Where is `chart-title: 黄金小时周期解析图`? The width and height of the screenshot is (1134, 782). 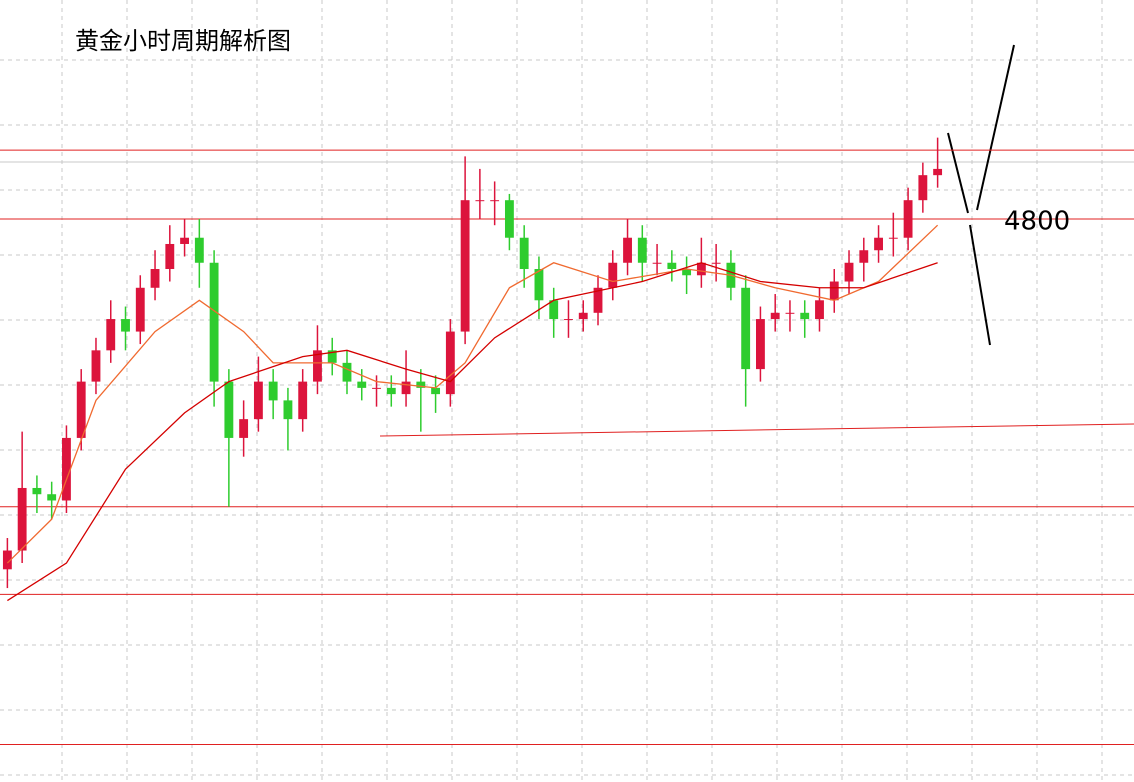
chart-title: 黄金小时周期解析图 is located at coordinates (183, 41).